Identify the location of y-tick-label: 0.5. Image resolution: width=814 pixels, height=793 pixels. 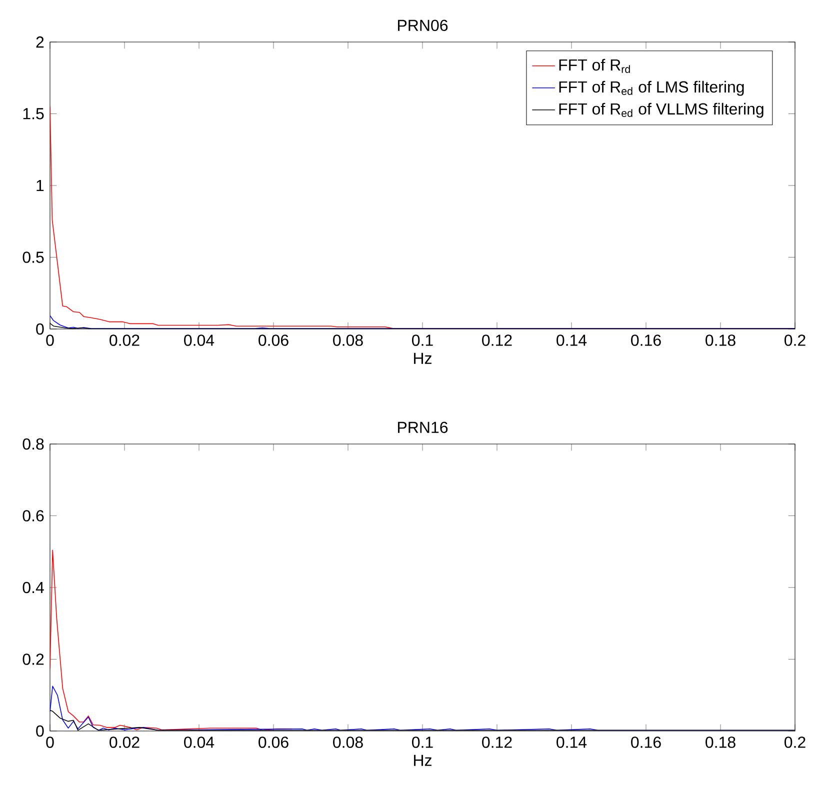
(33, 257).